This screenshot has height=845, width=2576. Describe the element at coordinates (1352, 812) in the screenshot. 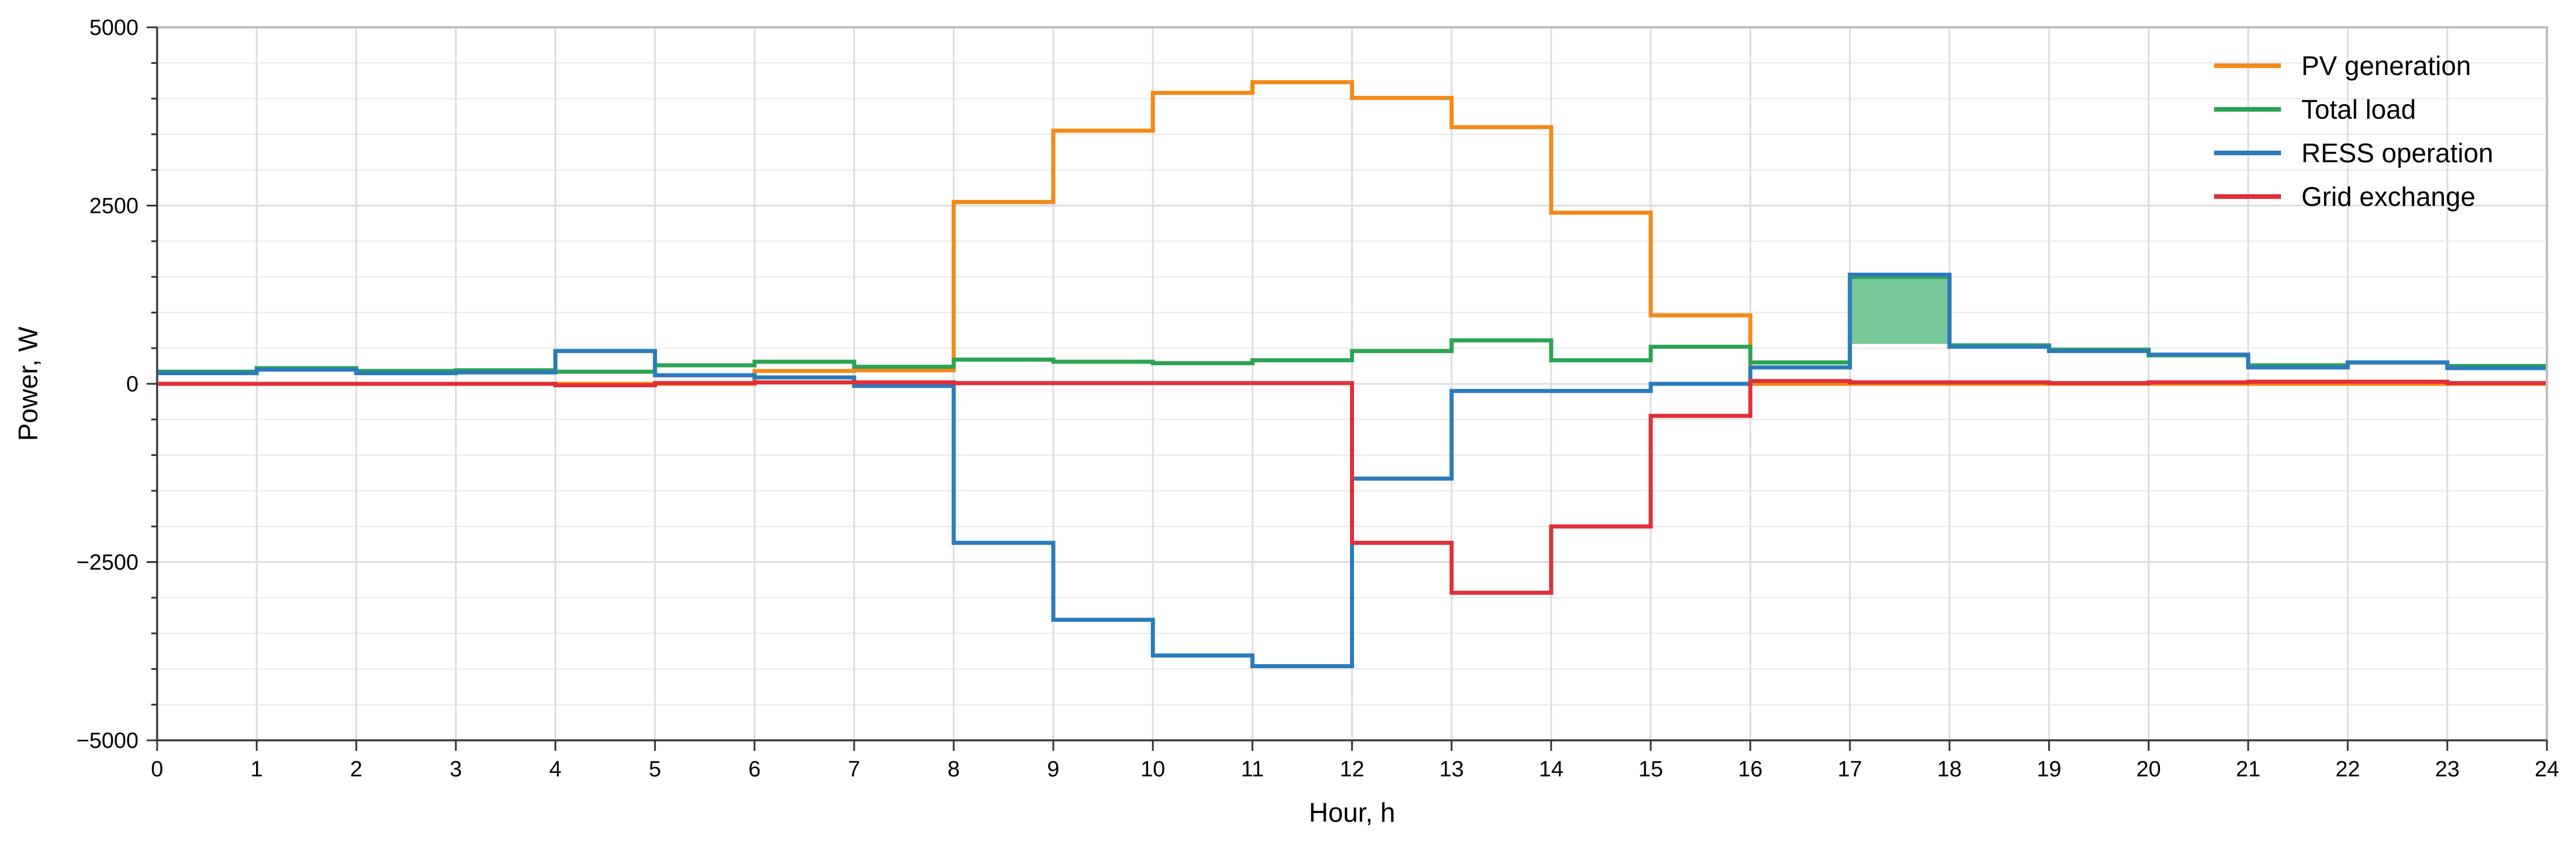

I see `x-axis-label: Hour, h` at that location.